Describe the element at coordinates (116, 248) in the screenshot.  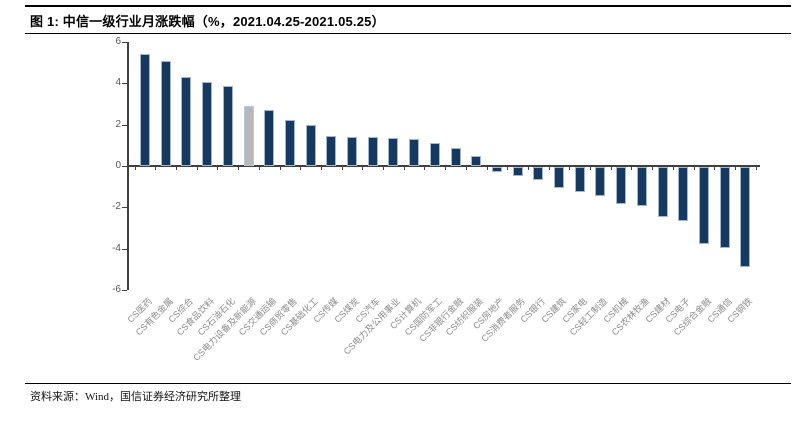
I see `y-tick-label: -4` at that location.